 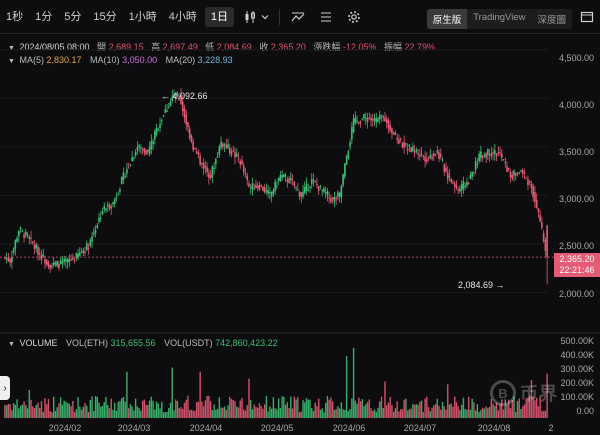 I want to click on scroll-left-button: ›, so click(x=5, y=388).